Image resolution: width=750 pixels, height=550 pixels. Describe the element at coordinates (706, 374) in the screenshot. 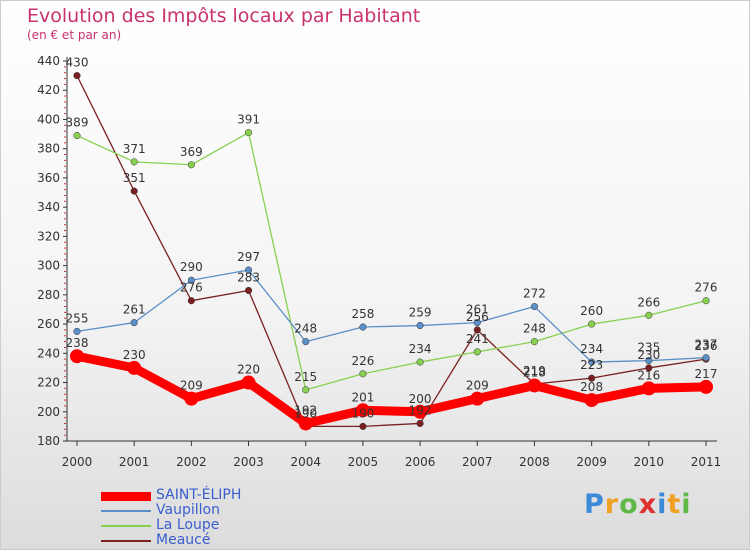

I see `data-label: 217` at that location.